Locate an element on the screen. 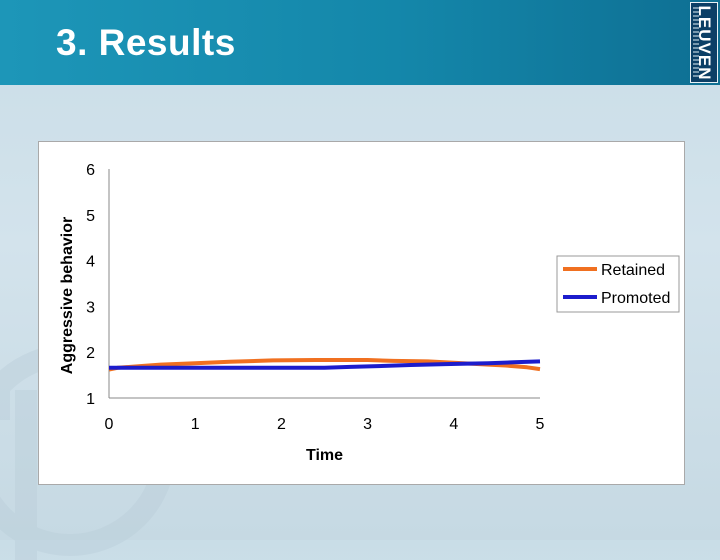 Image resolution: width=720 pixels, height=560 pixels. logo-wordmark: LEUVEN is located at coordinates (704, 42).